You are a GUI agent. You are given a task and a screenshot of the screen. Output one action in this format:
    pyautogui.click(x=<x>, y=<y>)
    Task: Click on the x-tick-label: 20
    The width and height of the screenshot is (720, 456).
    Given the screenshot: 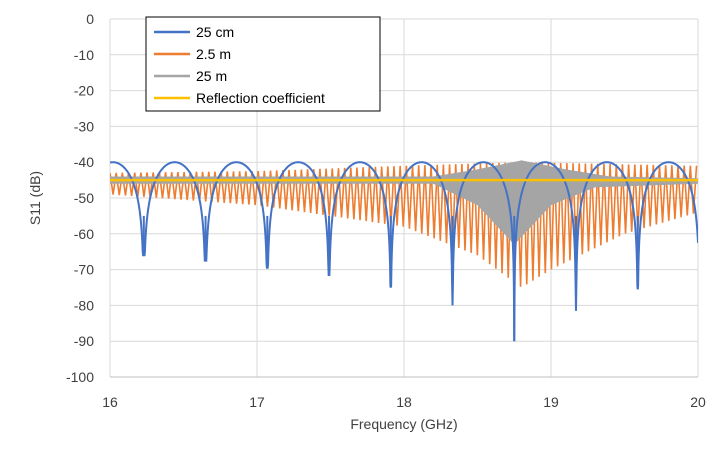 What is the action you would take?
    pyautogui.click(x=698, y=402)
    